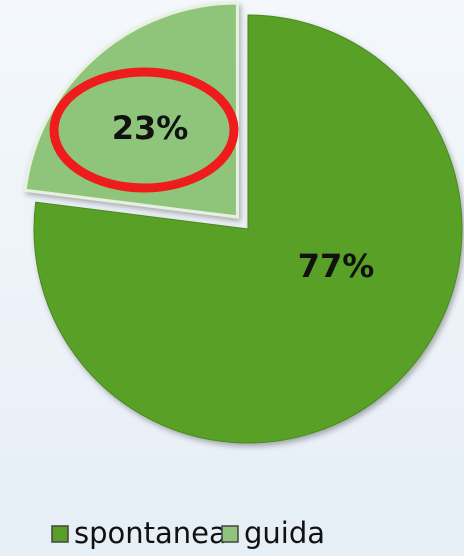 This screenshot has width=464, height=556. What do you see at coordinates (150, 533) in the screenshot?
I see `legend-label: spontanea` at bounding box center [150, 533].